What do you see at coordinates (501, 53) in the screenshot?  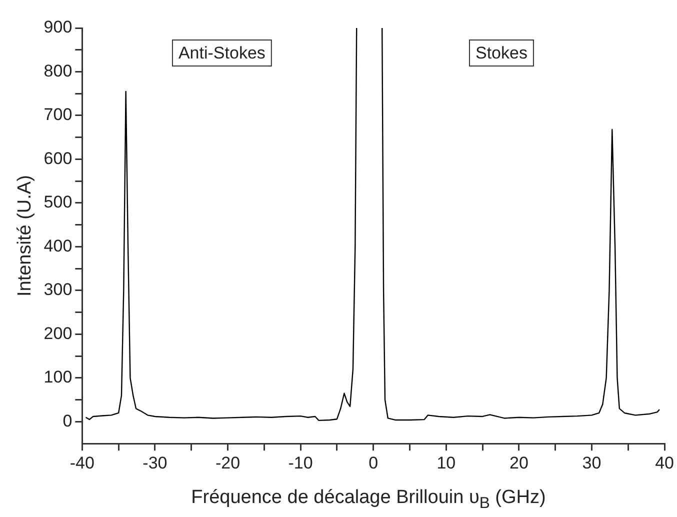 I see `annotation: Stokes` at bounding box center [501, 53].